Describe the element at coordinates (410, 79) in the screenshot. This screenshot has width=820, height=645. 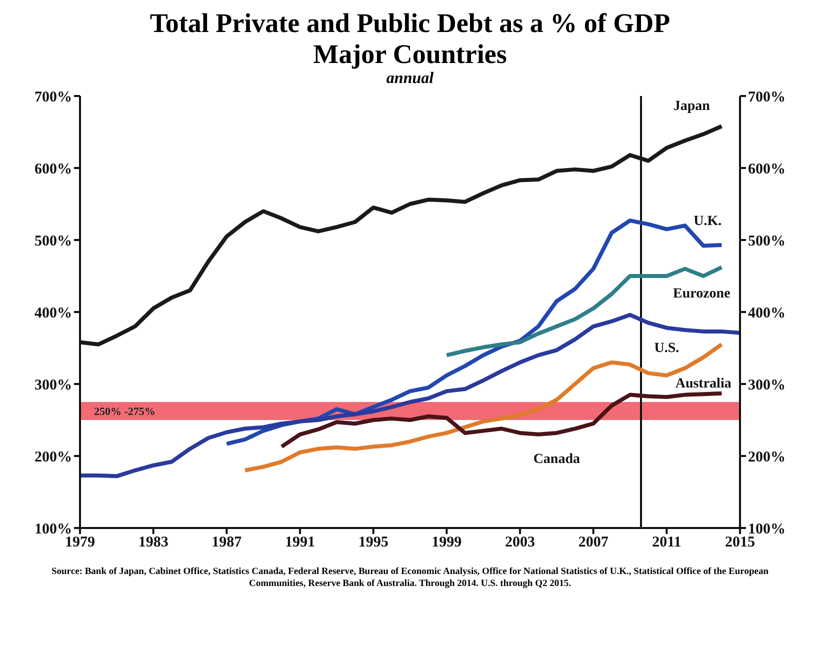
I see `chart-subtitle: annual` at that location.